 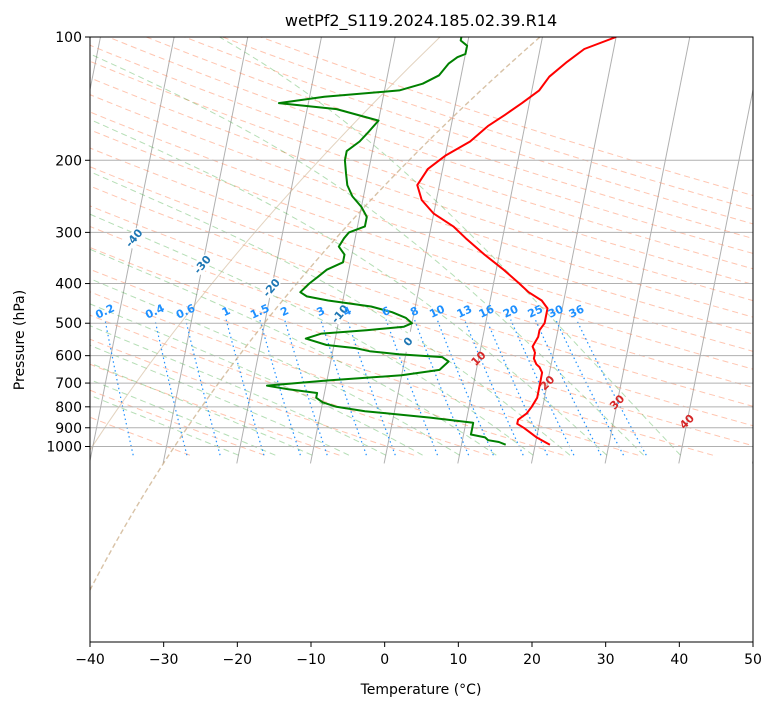 What do you see at coordinates (753, 660) in the screenshot?
I see `x-tick-label: 50` at bounding box center [753, 660].